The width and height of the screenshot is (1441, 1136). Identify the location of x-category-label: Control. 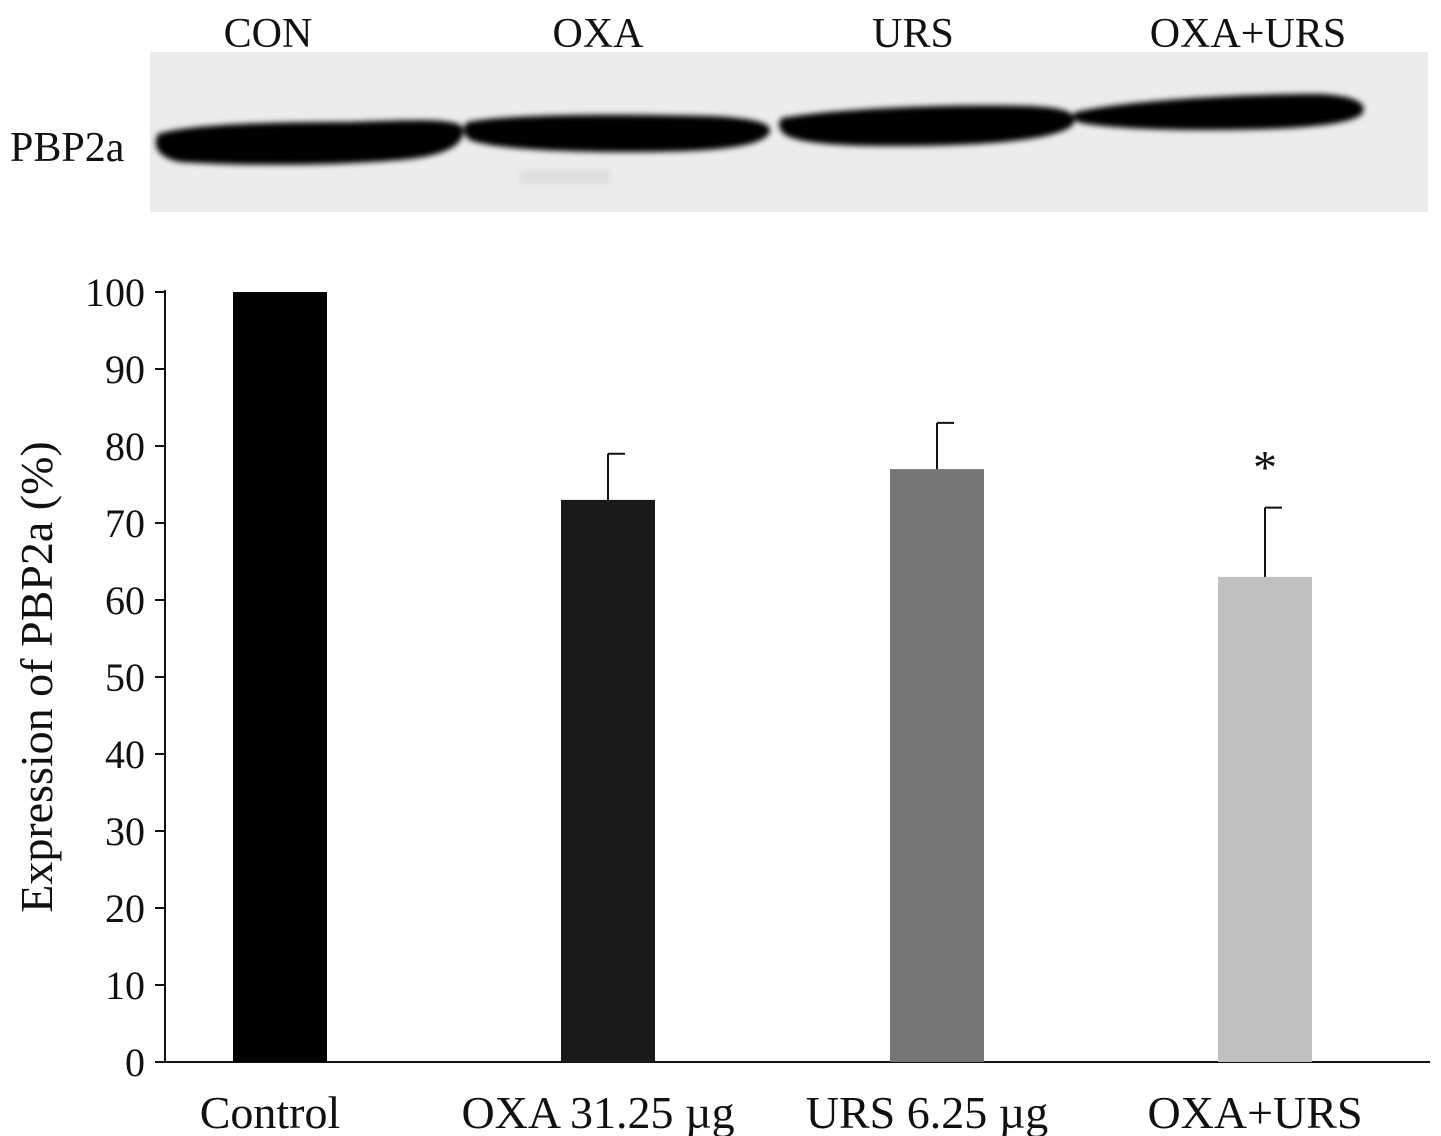
(270, 1111).